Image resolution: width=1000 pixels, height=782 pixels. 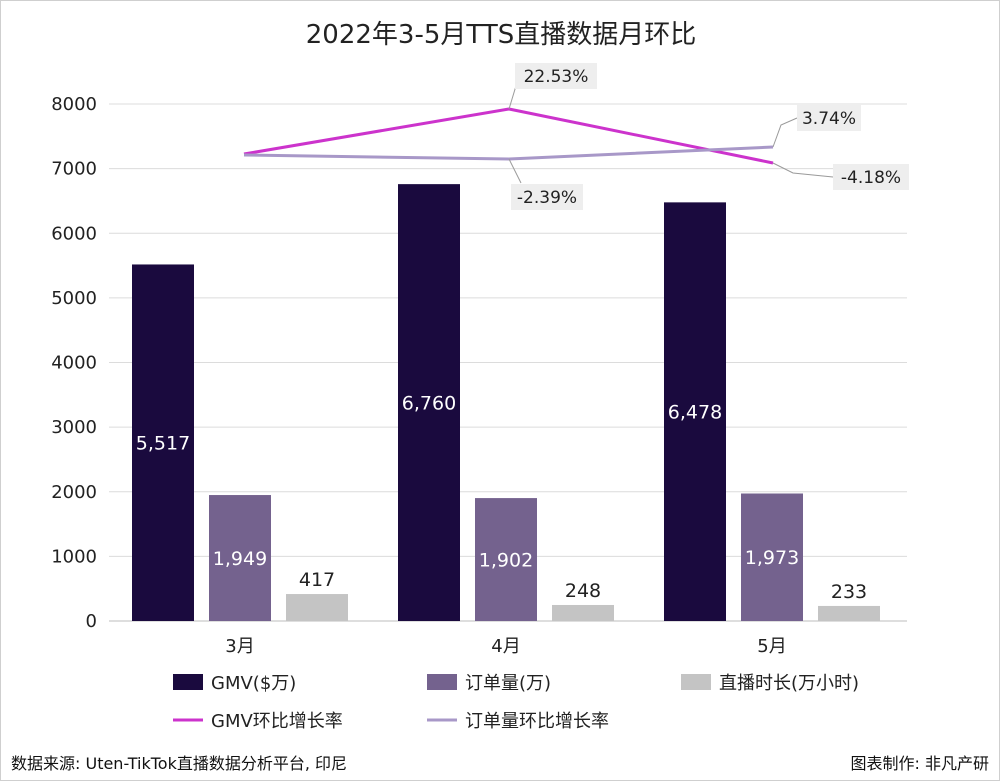 I want to click on legend-label: 订单量环比增长率, so click(x=537, y=721).